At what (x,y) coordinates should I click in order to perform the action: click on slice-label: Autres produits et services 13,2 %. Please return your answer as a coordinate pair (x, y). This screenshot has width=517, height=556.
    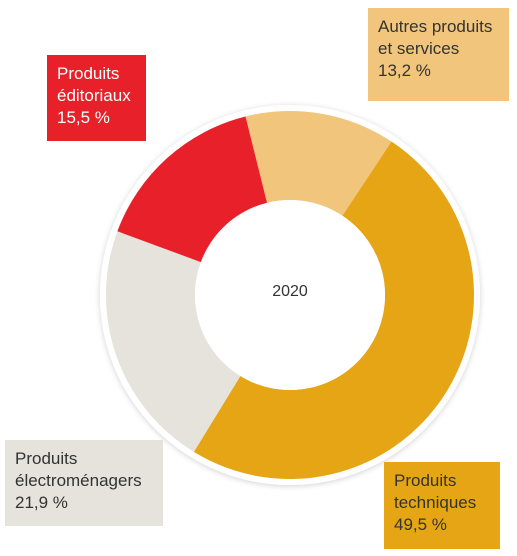
    Looking at the image, I should click on (438, 54).